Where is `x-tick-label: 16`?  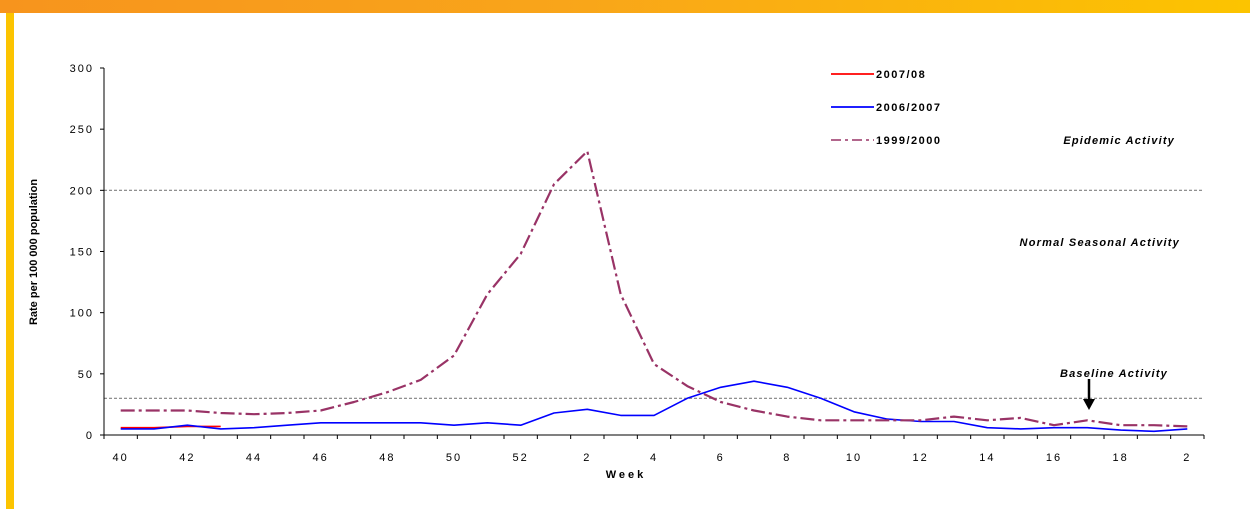 x-tick-label: 16 is located at coordinates (1054, 458).